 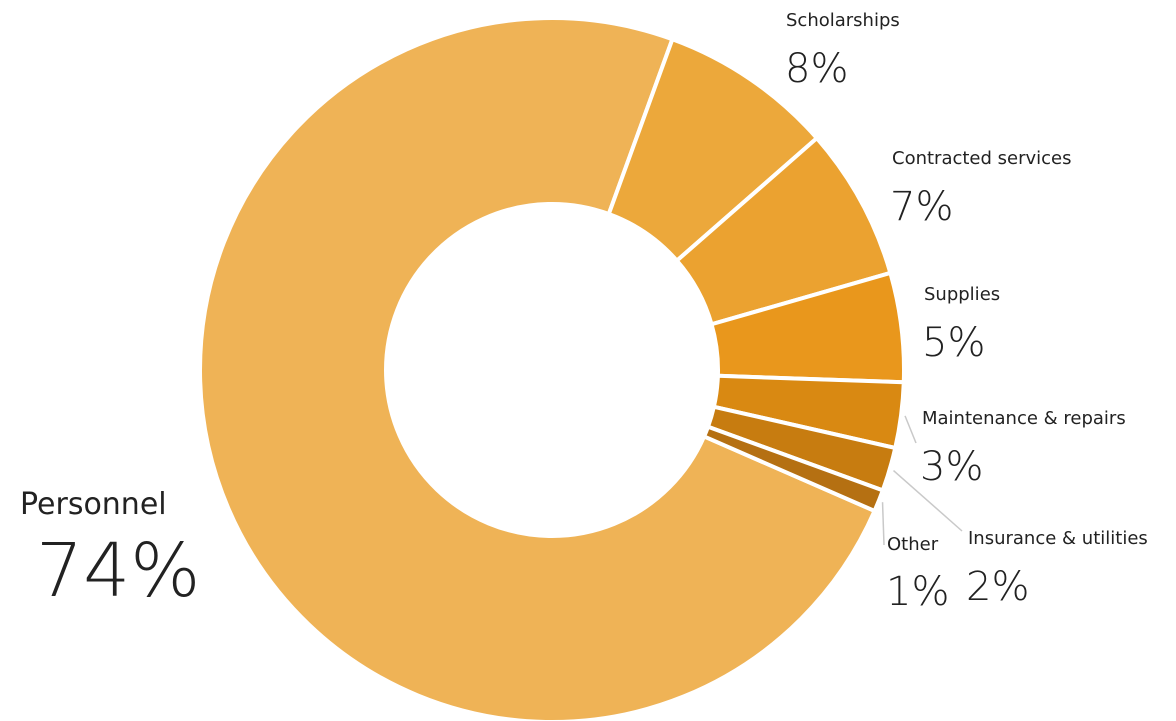 What do you see at coordinates (118, 571) in the screenshot?
I see `slice-value-label: 74%` at bounding box center [118, 571].